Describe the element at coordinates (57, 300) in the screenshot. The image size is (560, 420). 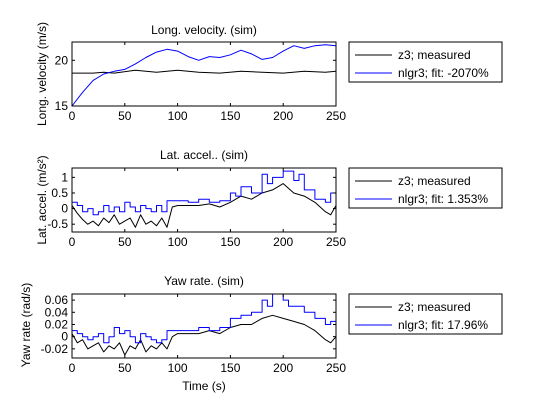
I see `y-tick-label: 0.06` at that location.